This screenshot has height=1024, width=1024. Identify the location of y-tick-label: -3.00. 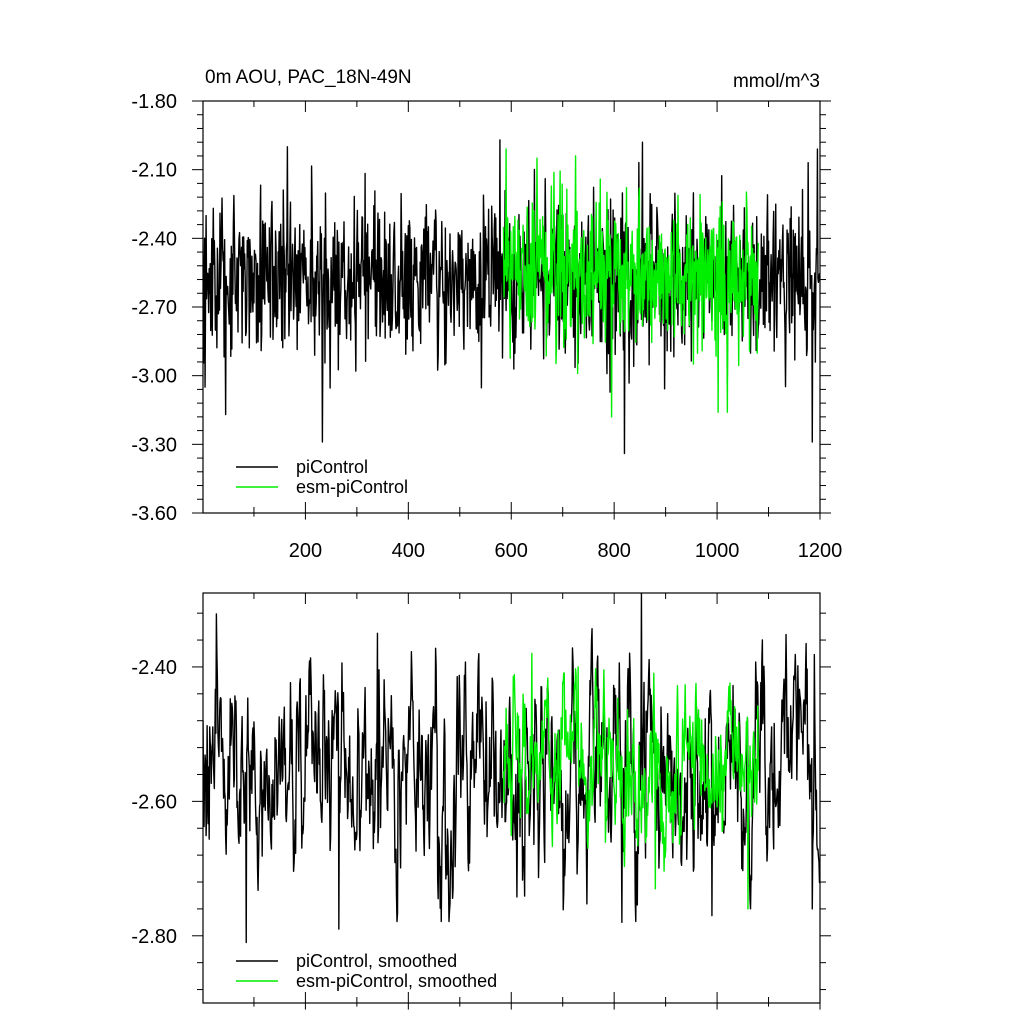
(154, 377).